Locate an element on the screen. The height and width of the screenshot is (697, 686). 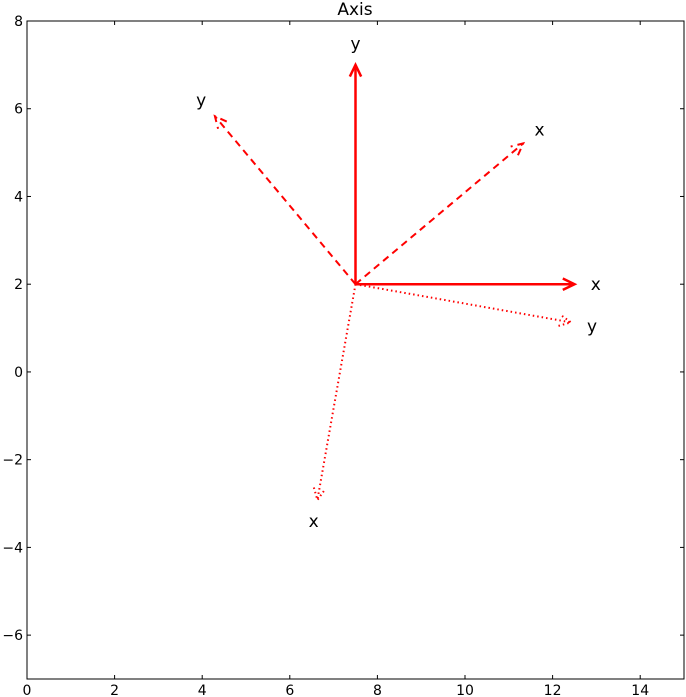
y-tick-label: 2 is located at coordinates (18, 285).